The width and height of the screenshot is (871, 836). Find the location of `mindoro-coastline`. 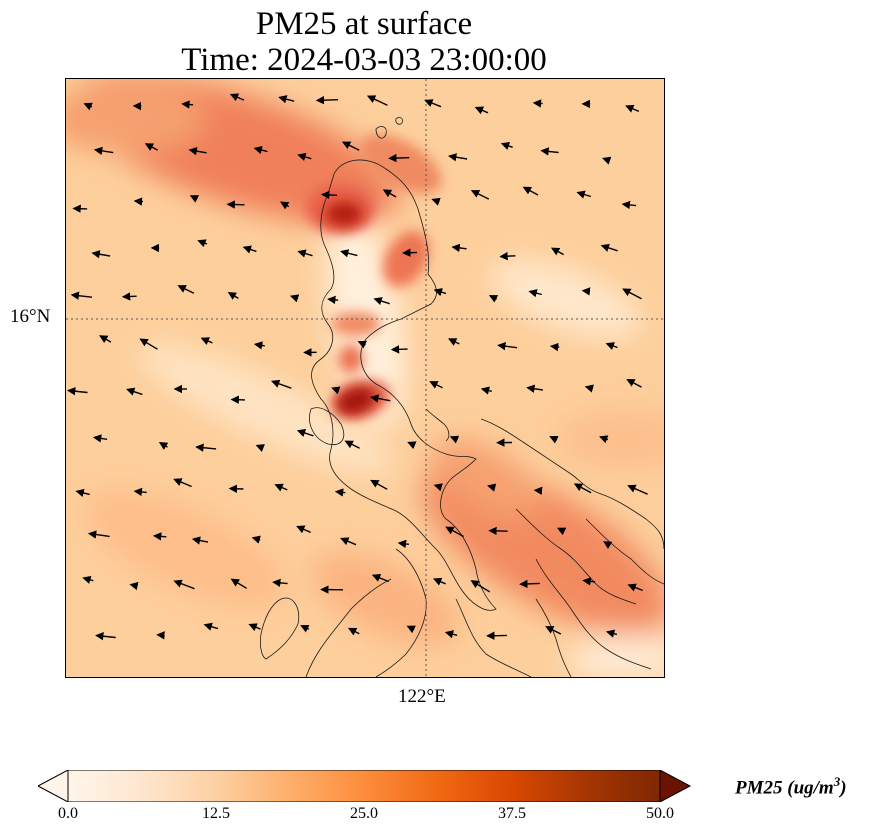

mindoro-coastline is located at coordinates (401, 612).